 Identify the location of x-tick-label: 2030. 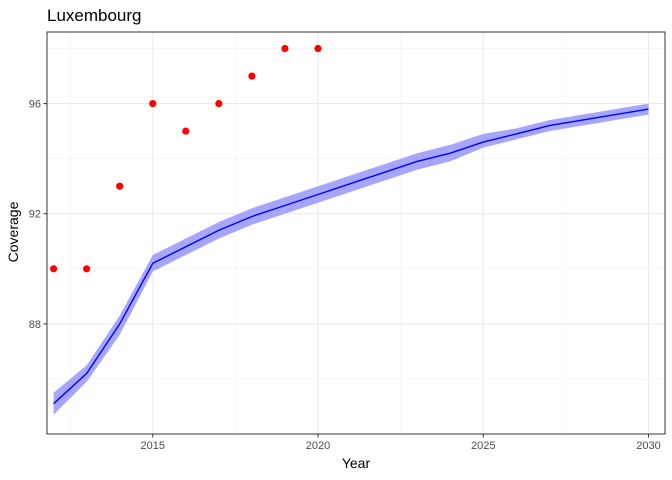
(648, 446).